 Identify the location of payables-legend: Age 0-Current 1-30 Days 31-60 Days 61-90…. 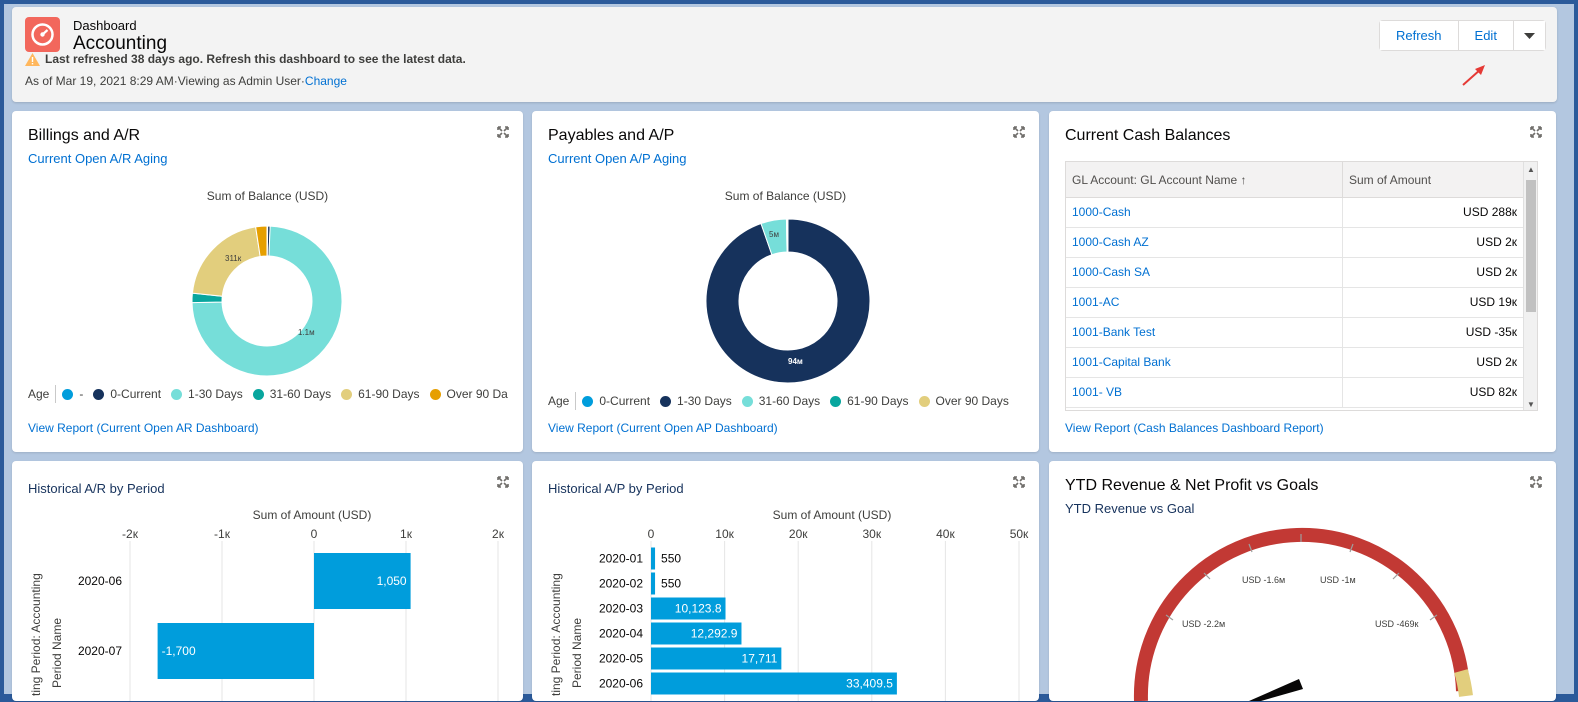
(783, 401).